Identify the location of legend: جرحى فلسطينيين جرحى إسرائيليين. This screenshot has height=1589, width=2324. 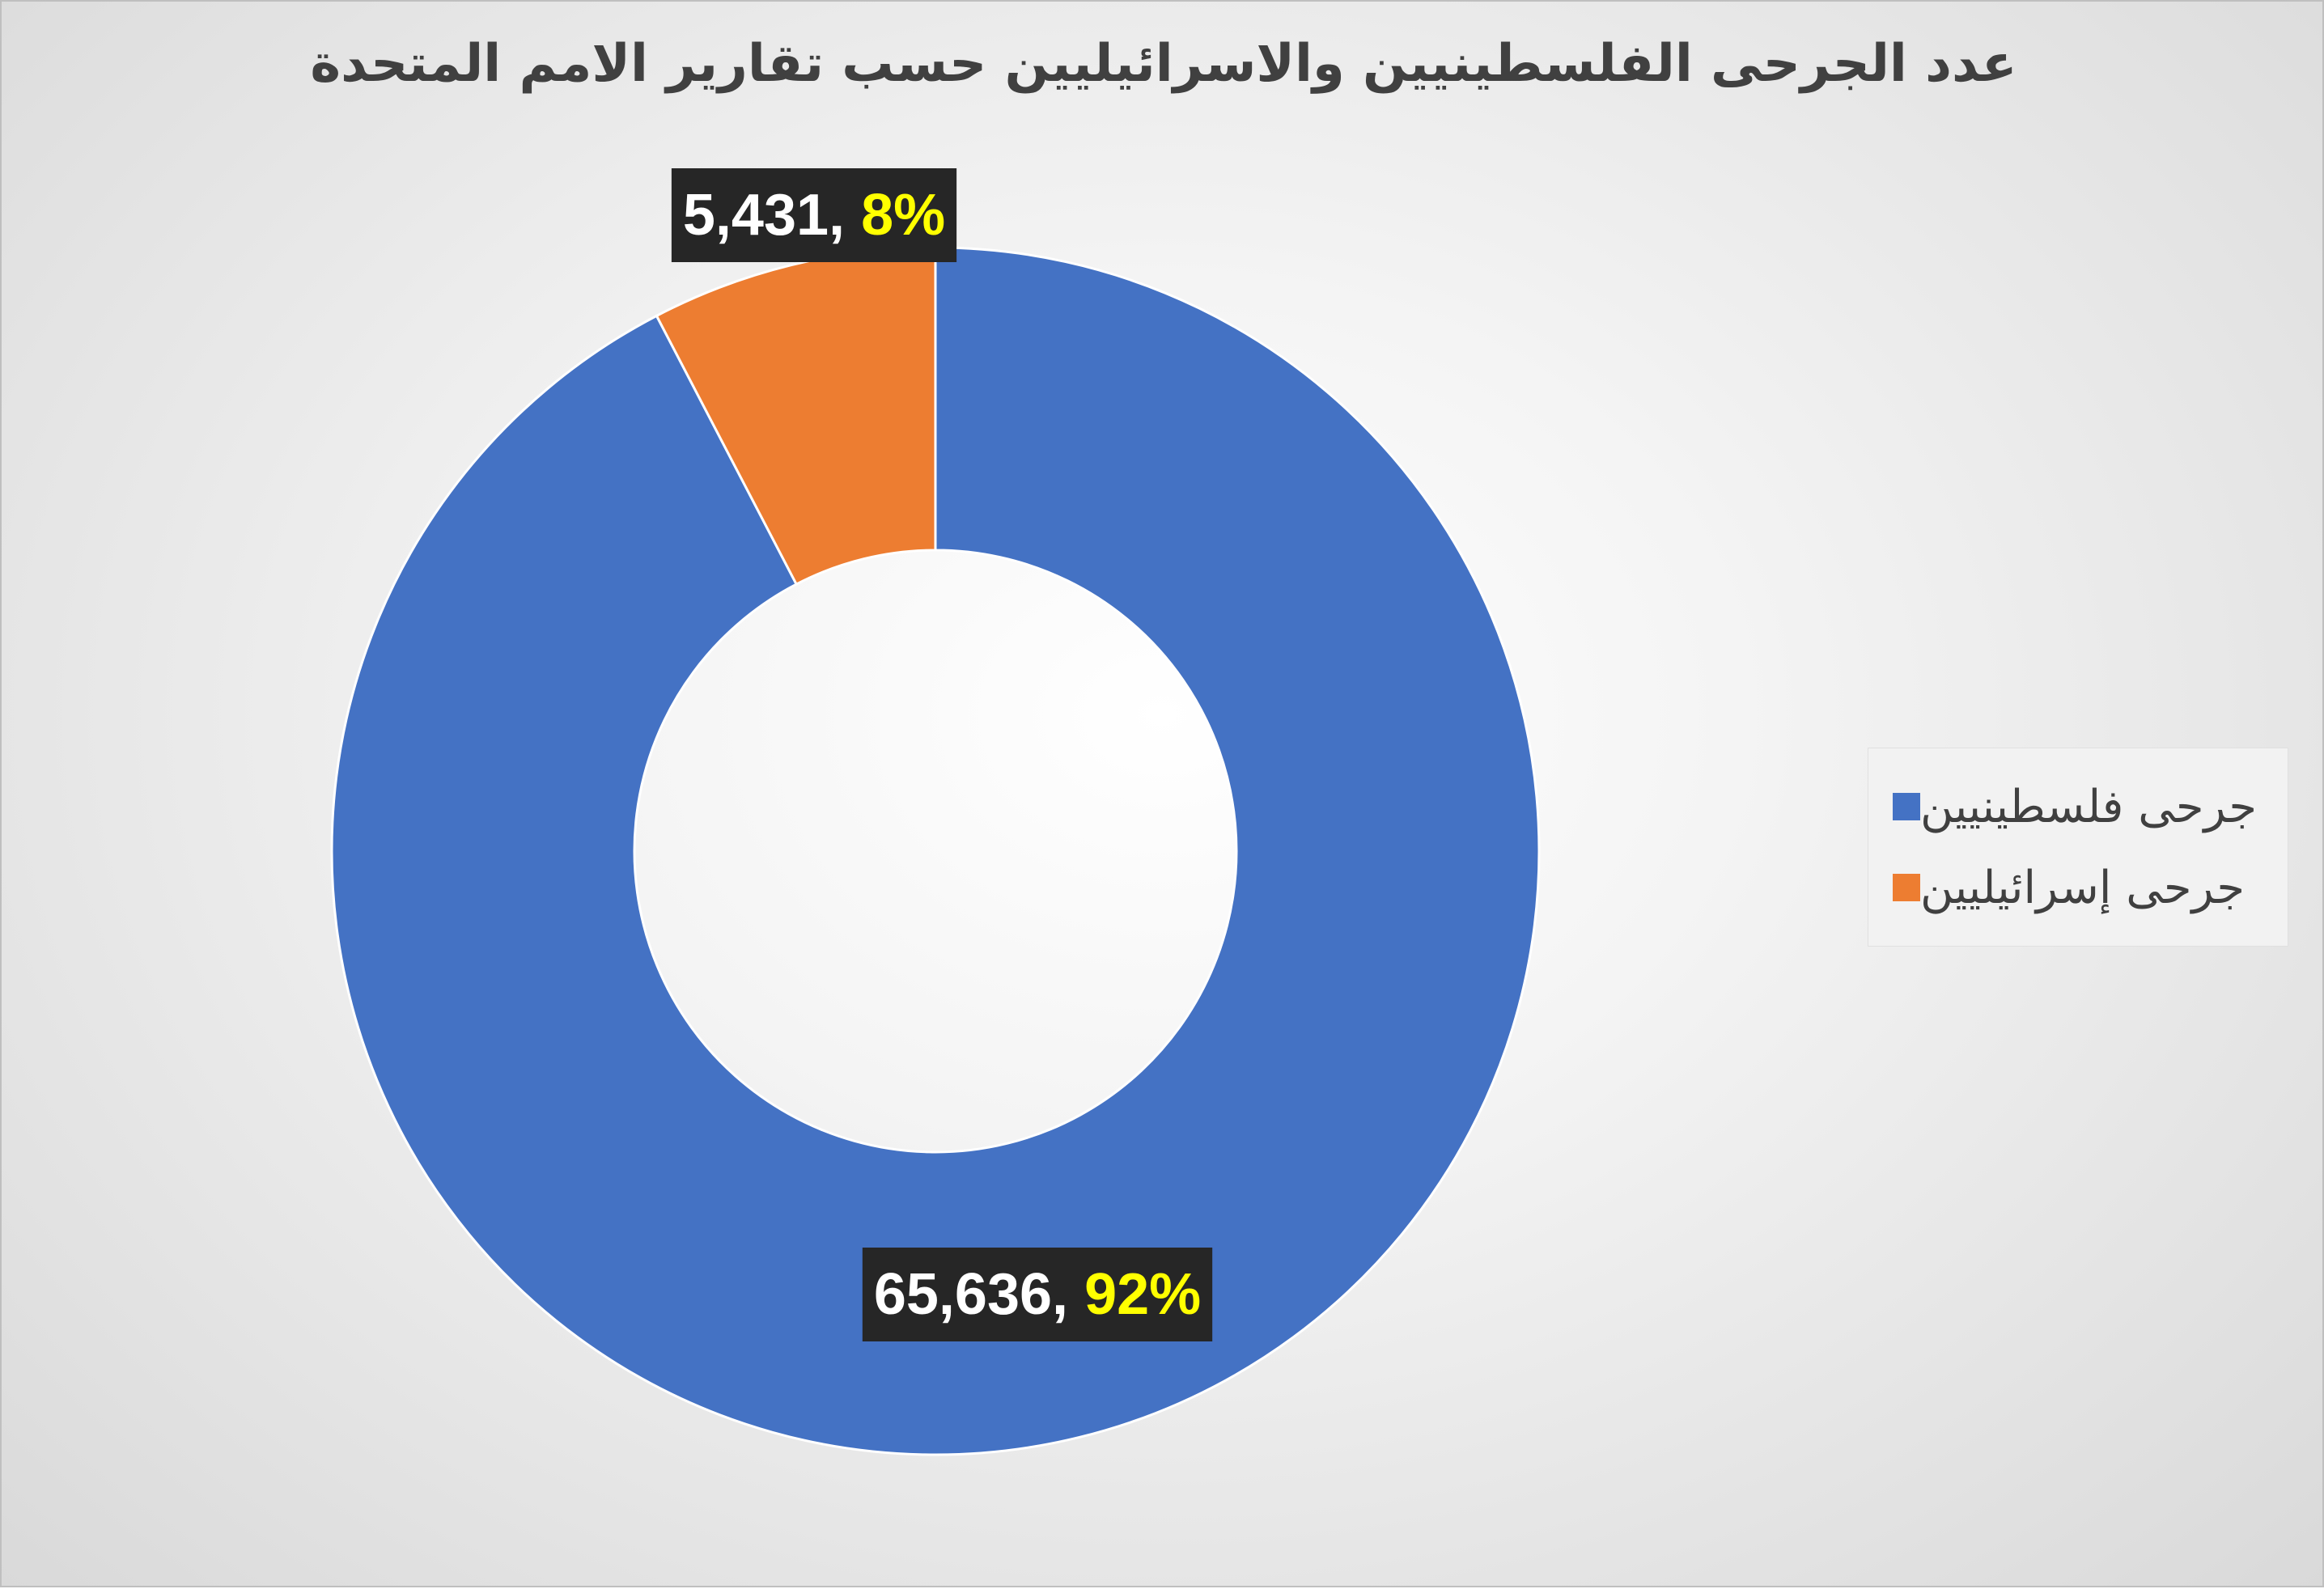
(2078, 847).